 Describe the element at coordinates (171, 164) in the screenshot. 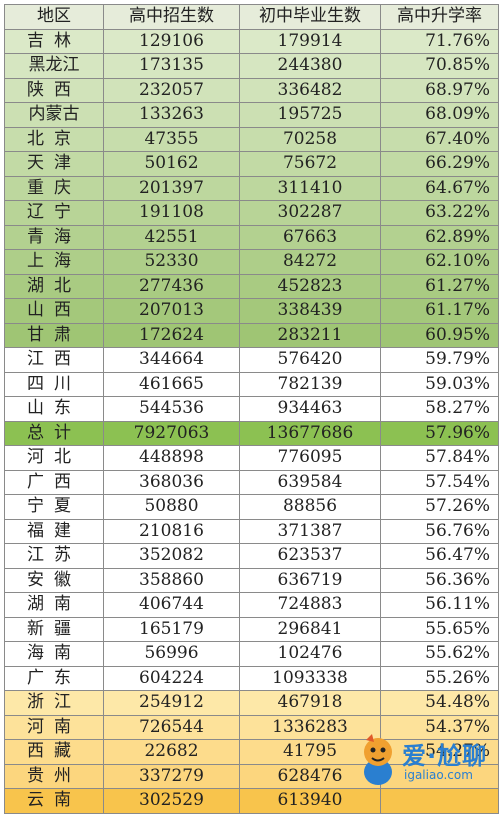

I see `enroll-cell: 50162` at that location.